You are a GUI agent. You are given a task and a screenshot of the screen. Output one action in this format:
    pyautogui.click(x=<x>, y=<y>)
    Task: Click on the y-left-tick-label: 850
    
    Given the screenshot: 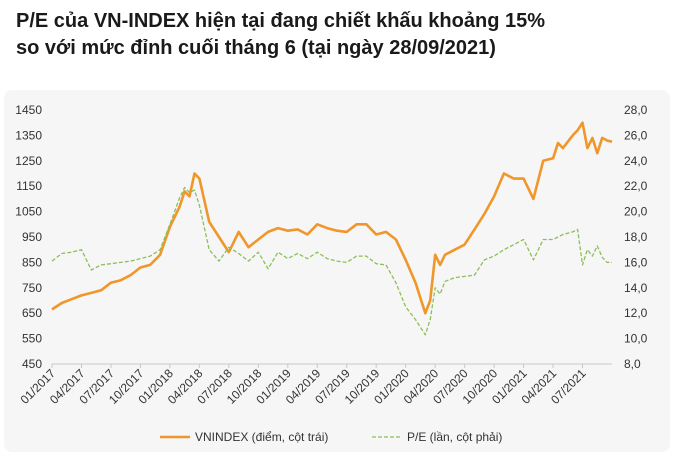 What is the action you would take?
    pyautogui.click(x=32, y=262)
    